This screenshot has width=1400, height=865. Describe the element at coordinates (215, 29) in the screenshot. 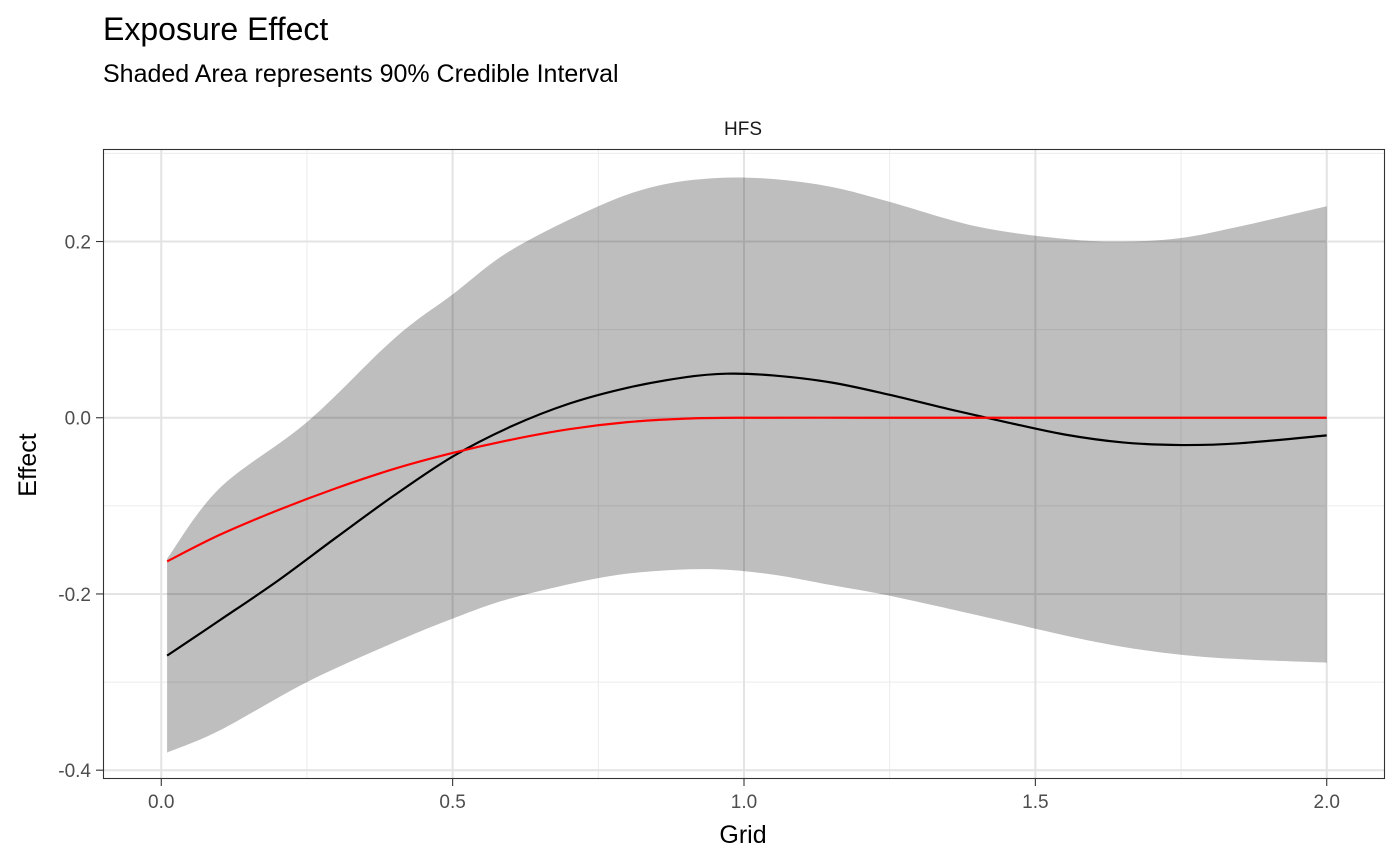

I see `chart-title: Exposure Effect` at that location.